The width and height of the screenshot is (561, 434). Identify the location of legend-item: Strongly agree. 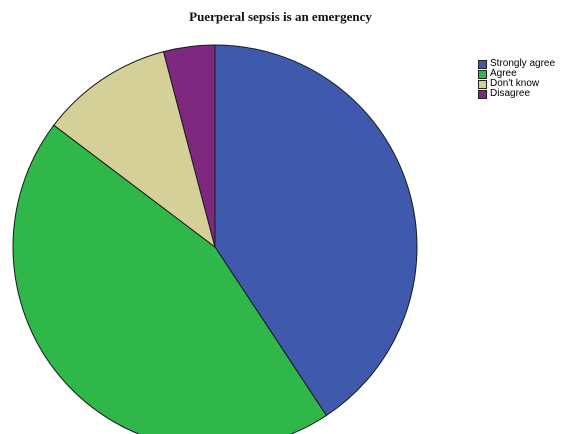
(516, 64).